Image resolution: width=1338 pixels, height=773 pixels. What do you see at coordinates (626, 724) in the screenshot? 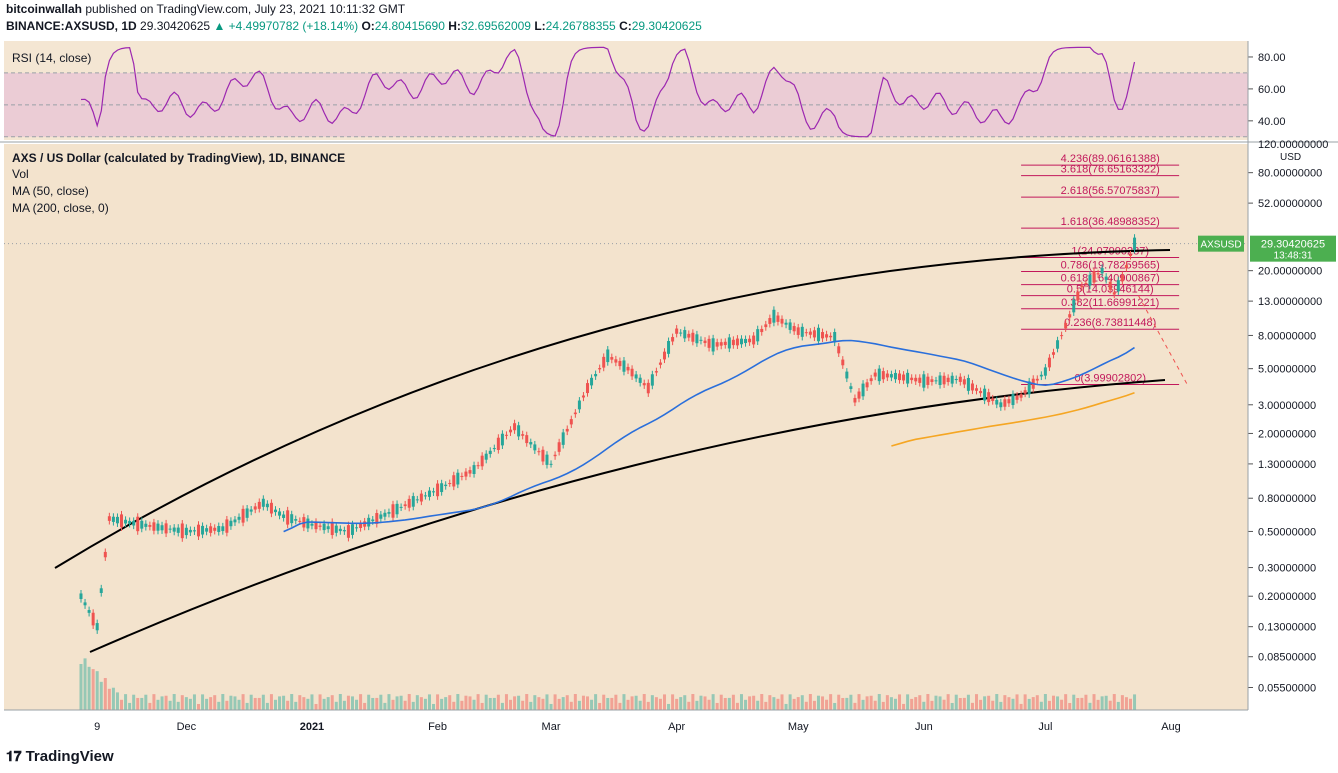
I see `time-axis` at bounding box center [626, 724].